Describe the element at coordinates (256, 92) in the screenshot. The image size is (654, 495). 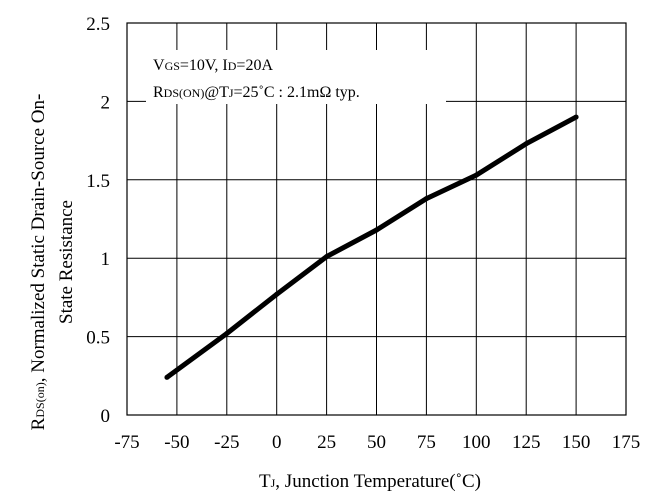
I see `annotation-typical-resistance: RDS(ON)@TJ=25˚C : 2.1mΩ typ.` at that location.